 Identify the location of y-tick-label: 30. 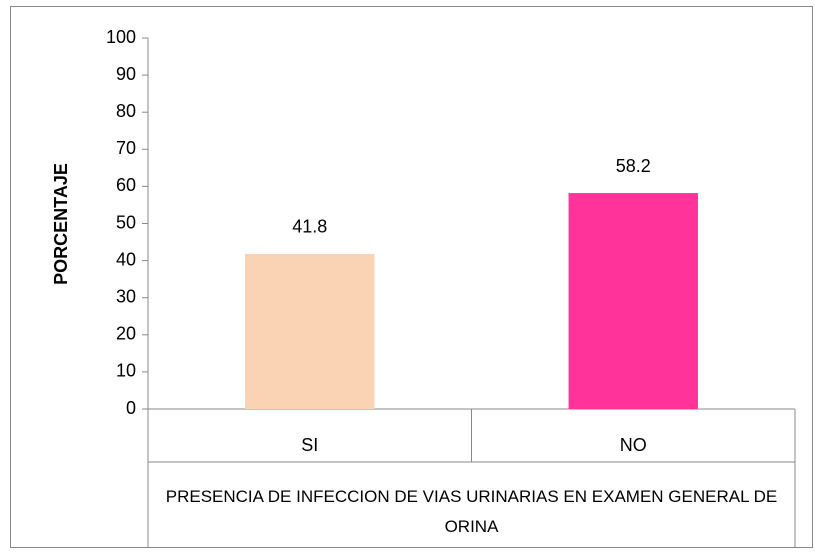
(126, 296).